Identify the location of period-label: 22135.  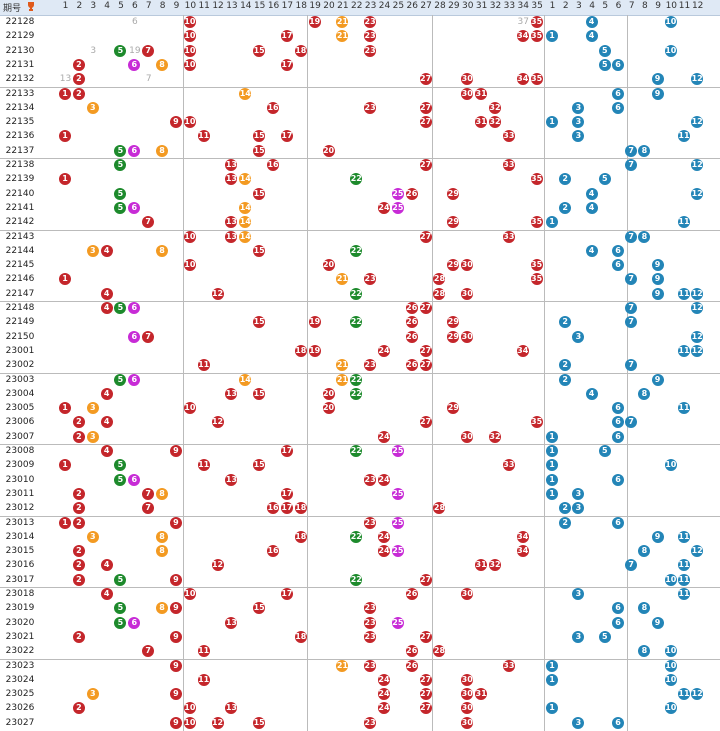
(20, 122).